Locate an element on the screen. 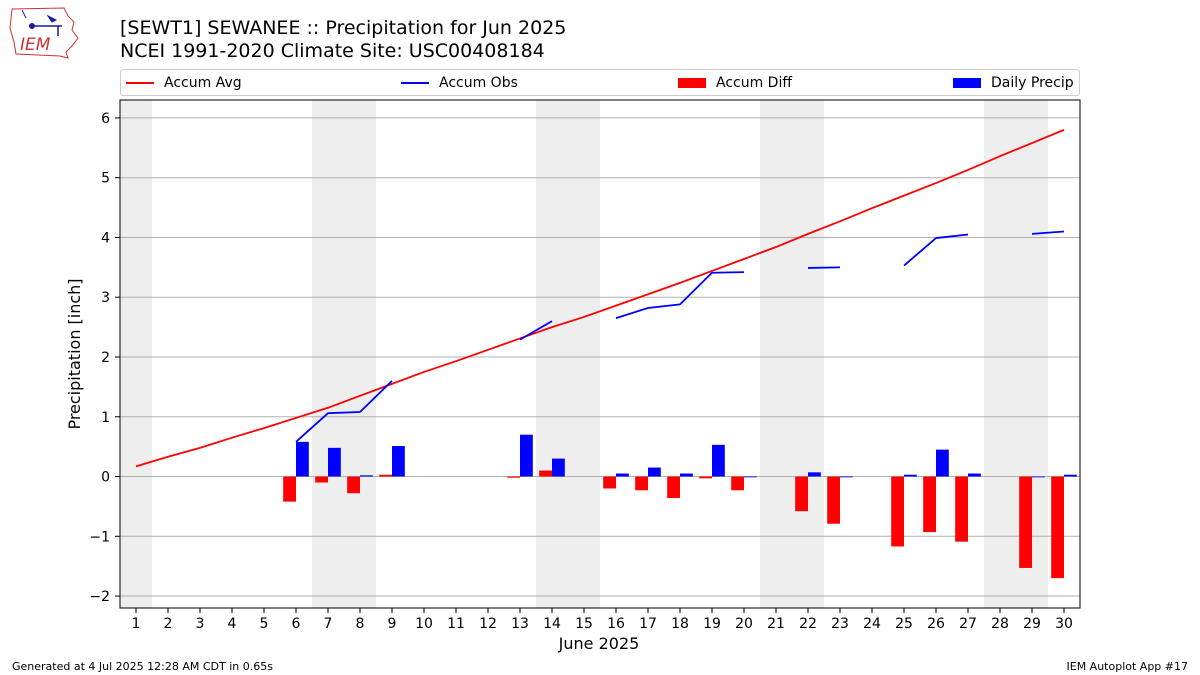 This screenshot has width=1200, height=675. x-tick-label: 2 is located at coordinates (168, 624).